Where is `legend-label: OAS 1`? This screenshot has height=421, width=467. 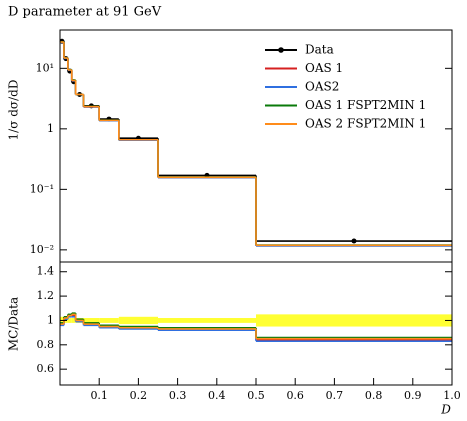 legend-label: OAS 1 is located at coordinates (324, 68).